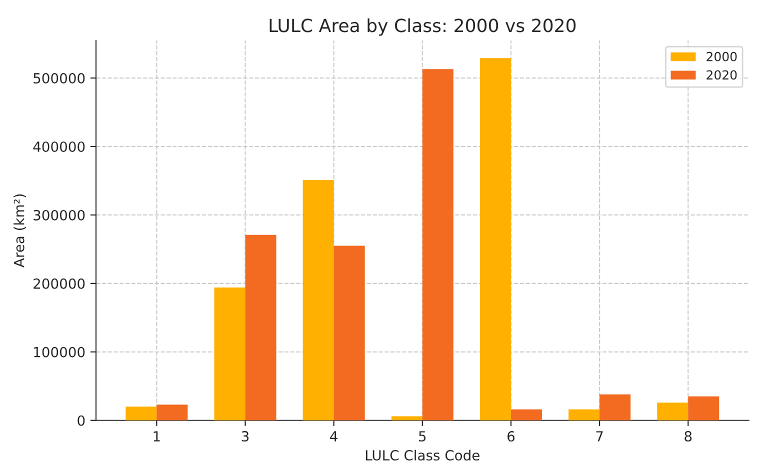  Describe the element at coordinates (599, 436) in the screenshot. I see `x-tick-label: 7` at that location.